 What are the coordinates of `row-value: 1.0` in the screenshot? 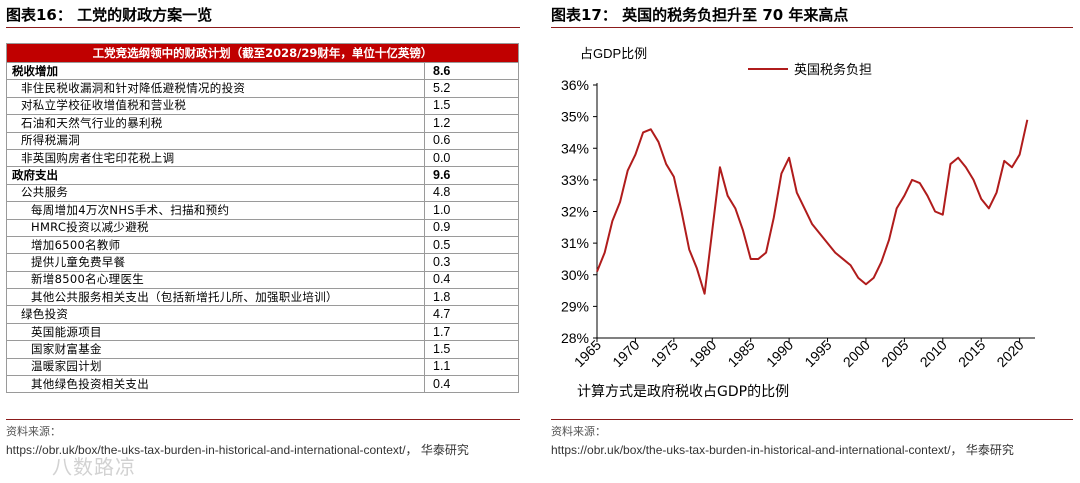 It's located at (471, 210).